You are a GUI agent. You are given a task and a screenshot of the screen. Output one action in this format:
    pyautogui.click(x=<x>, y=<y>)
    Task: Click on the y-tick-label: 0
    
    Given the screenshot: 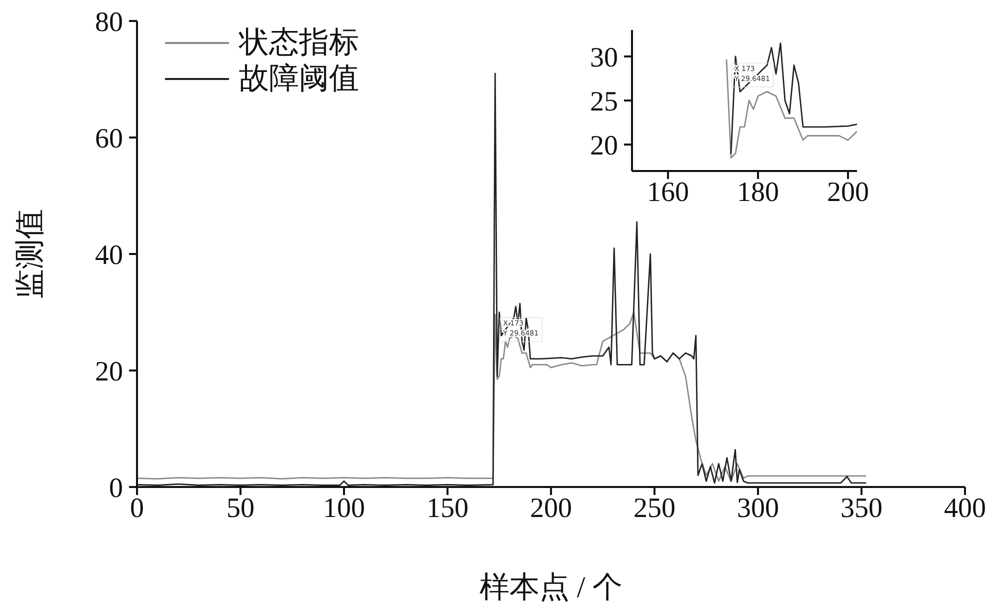 What is the action you would take?
    pyautogui.click(x=116, y=488)
    